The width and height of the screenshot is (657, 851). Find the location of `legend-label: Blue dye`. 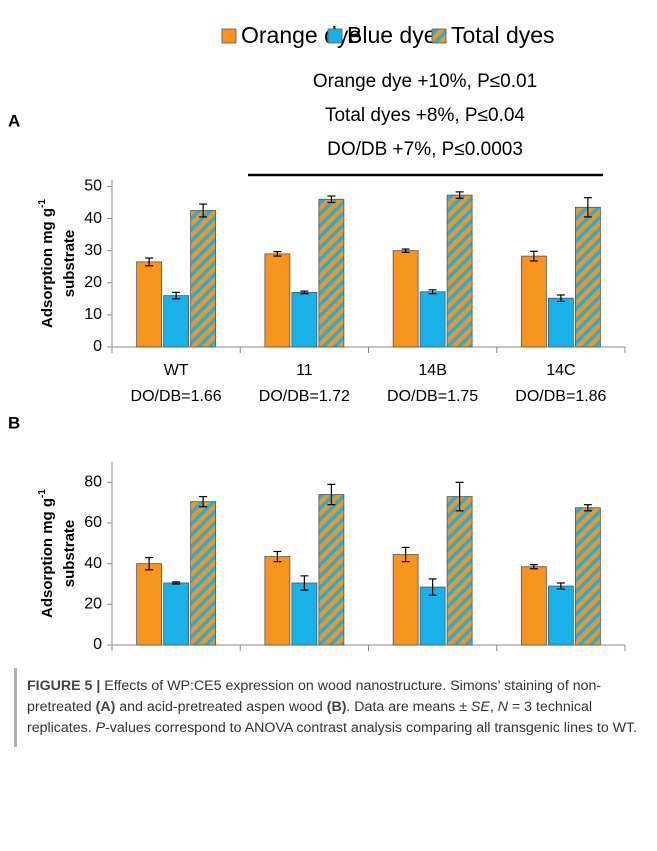

legend-label: Blue dye is located at coordinates (392, 35).